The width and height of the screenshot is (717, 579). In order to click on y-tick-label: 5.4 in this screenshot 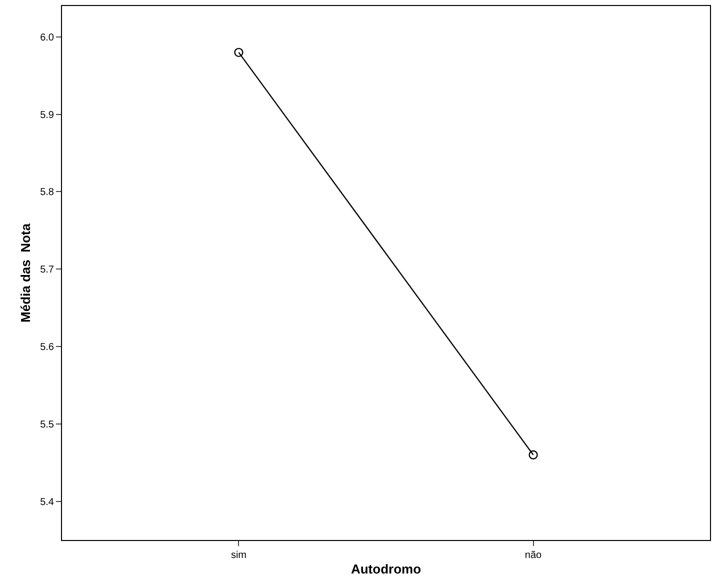, I will do `click(47, 502)`.